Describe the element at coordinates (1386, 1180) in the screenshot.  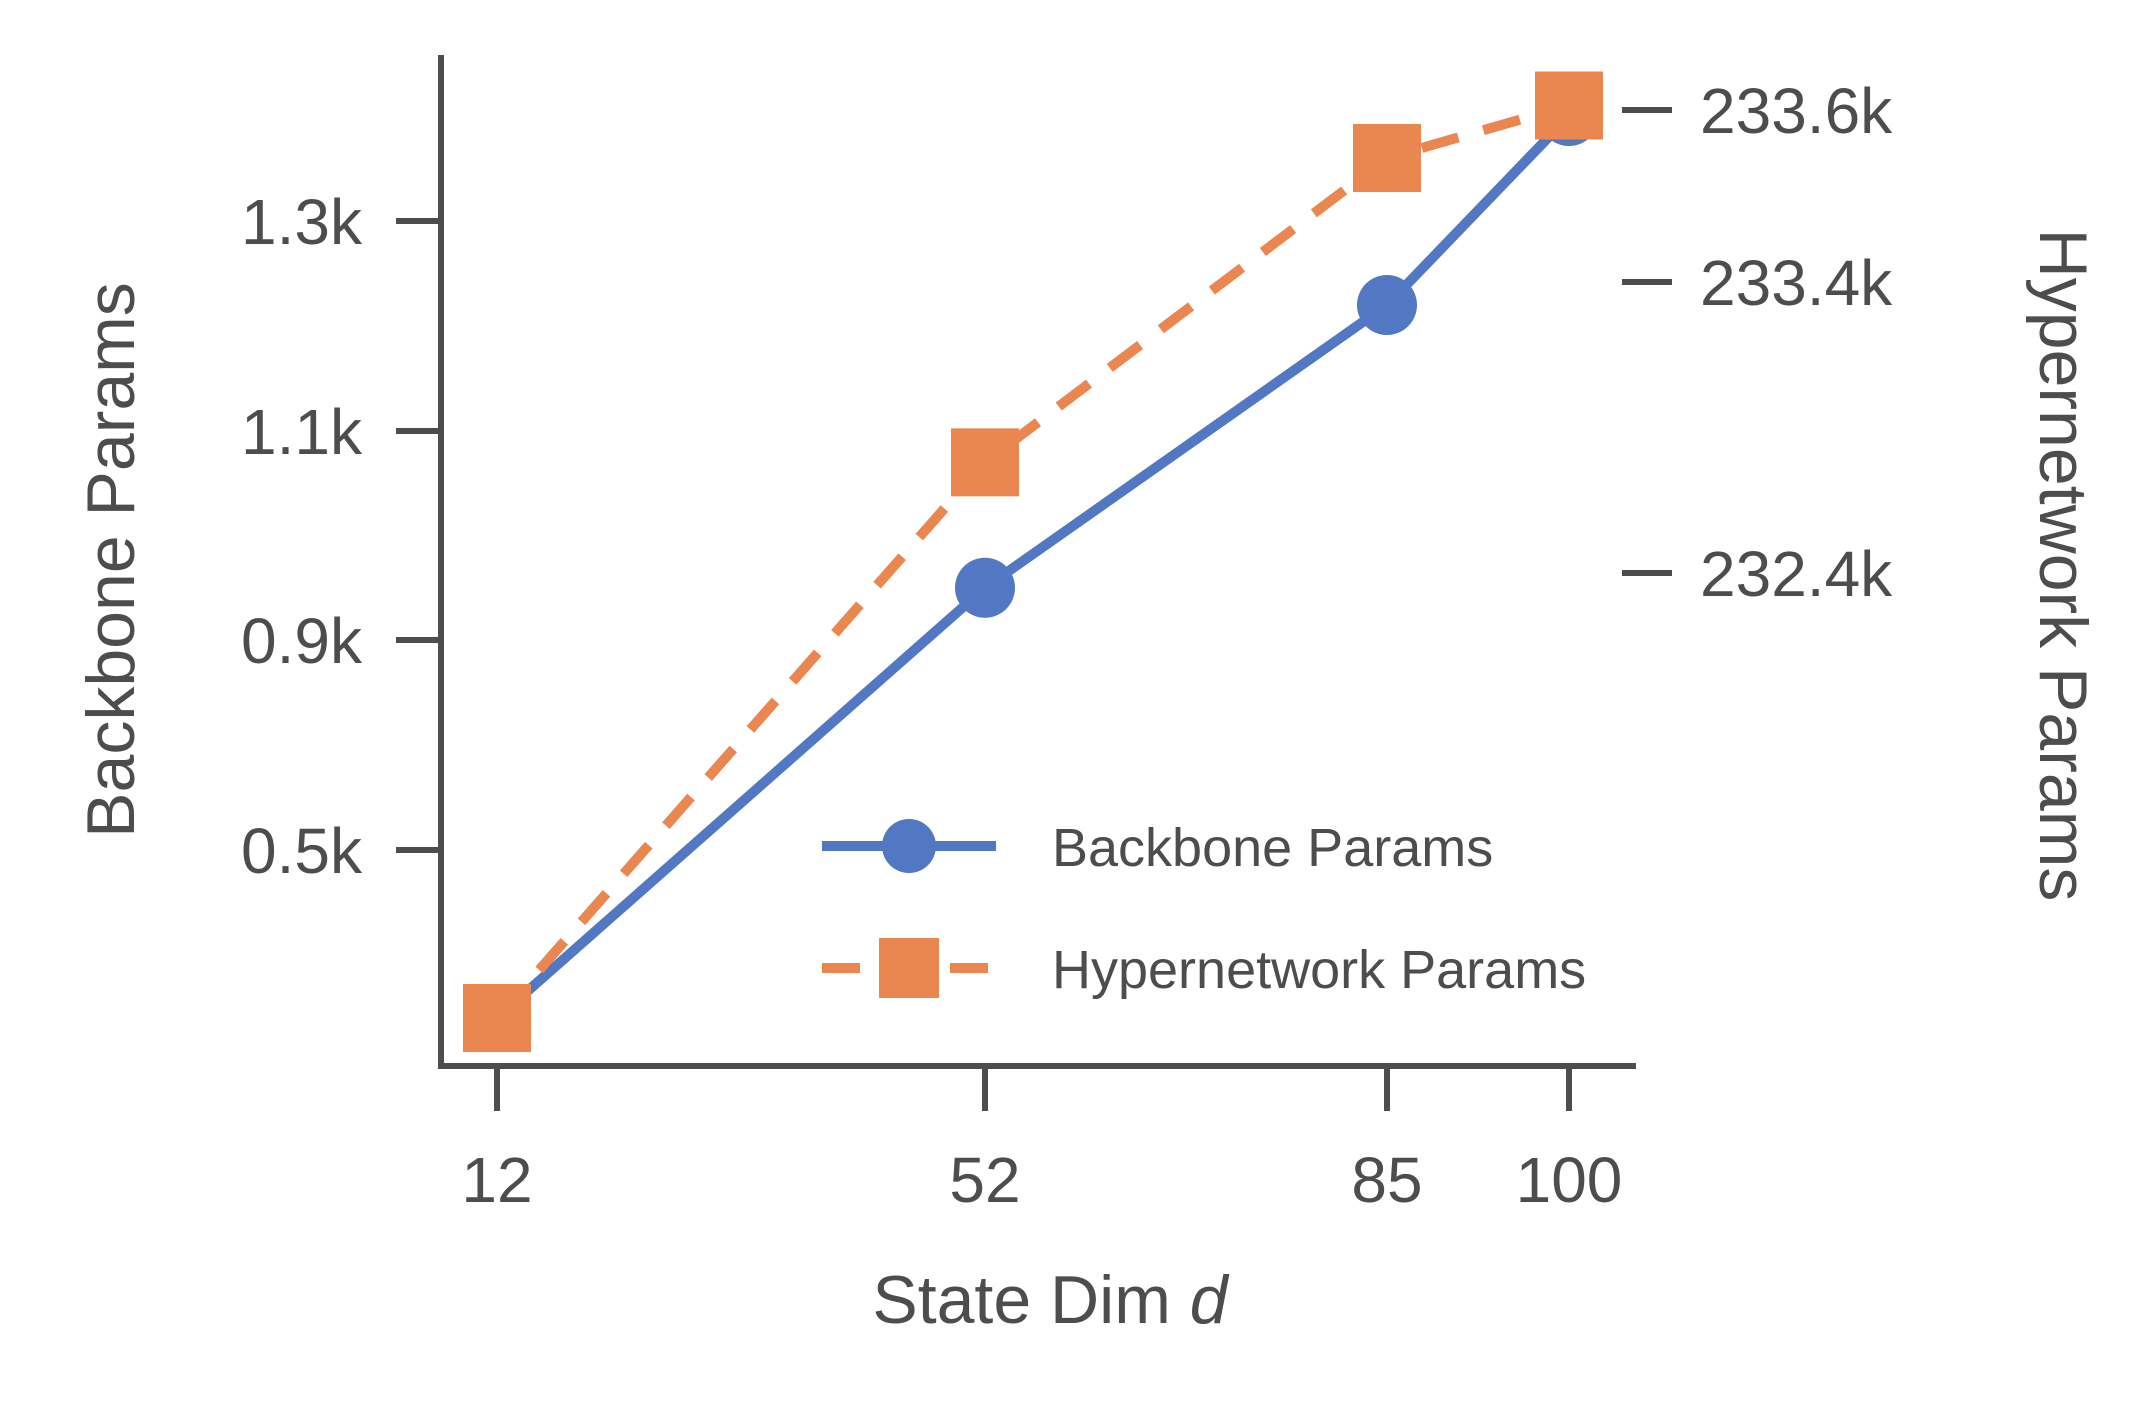
I see `x-tick-label-85: 85` at that location.